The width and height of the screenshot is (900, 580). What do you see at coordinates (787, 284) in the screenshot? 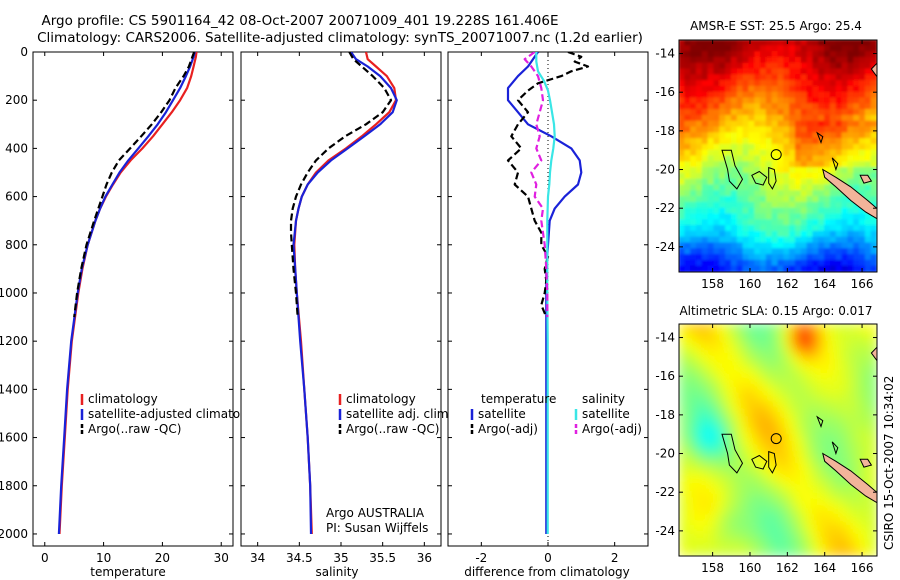
I see `map-x-tick-label: 162` at bounding box center [787, 284].